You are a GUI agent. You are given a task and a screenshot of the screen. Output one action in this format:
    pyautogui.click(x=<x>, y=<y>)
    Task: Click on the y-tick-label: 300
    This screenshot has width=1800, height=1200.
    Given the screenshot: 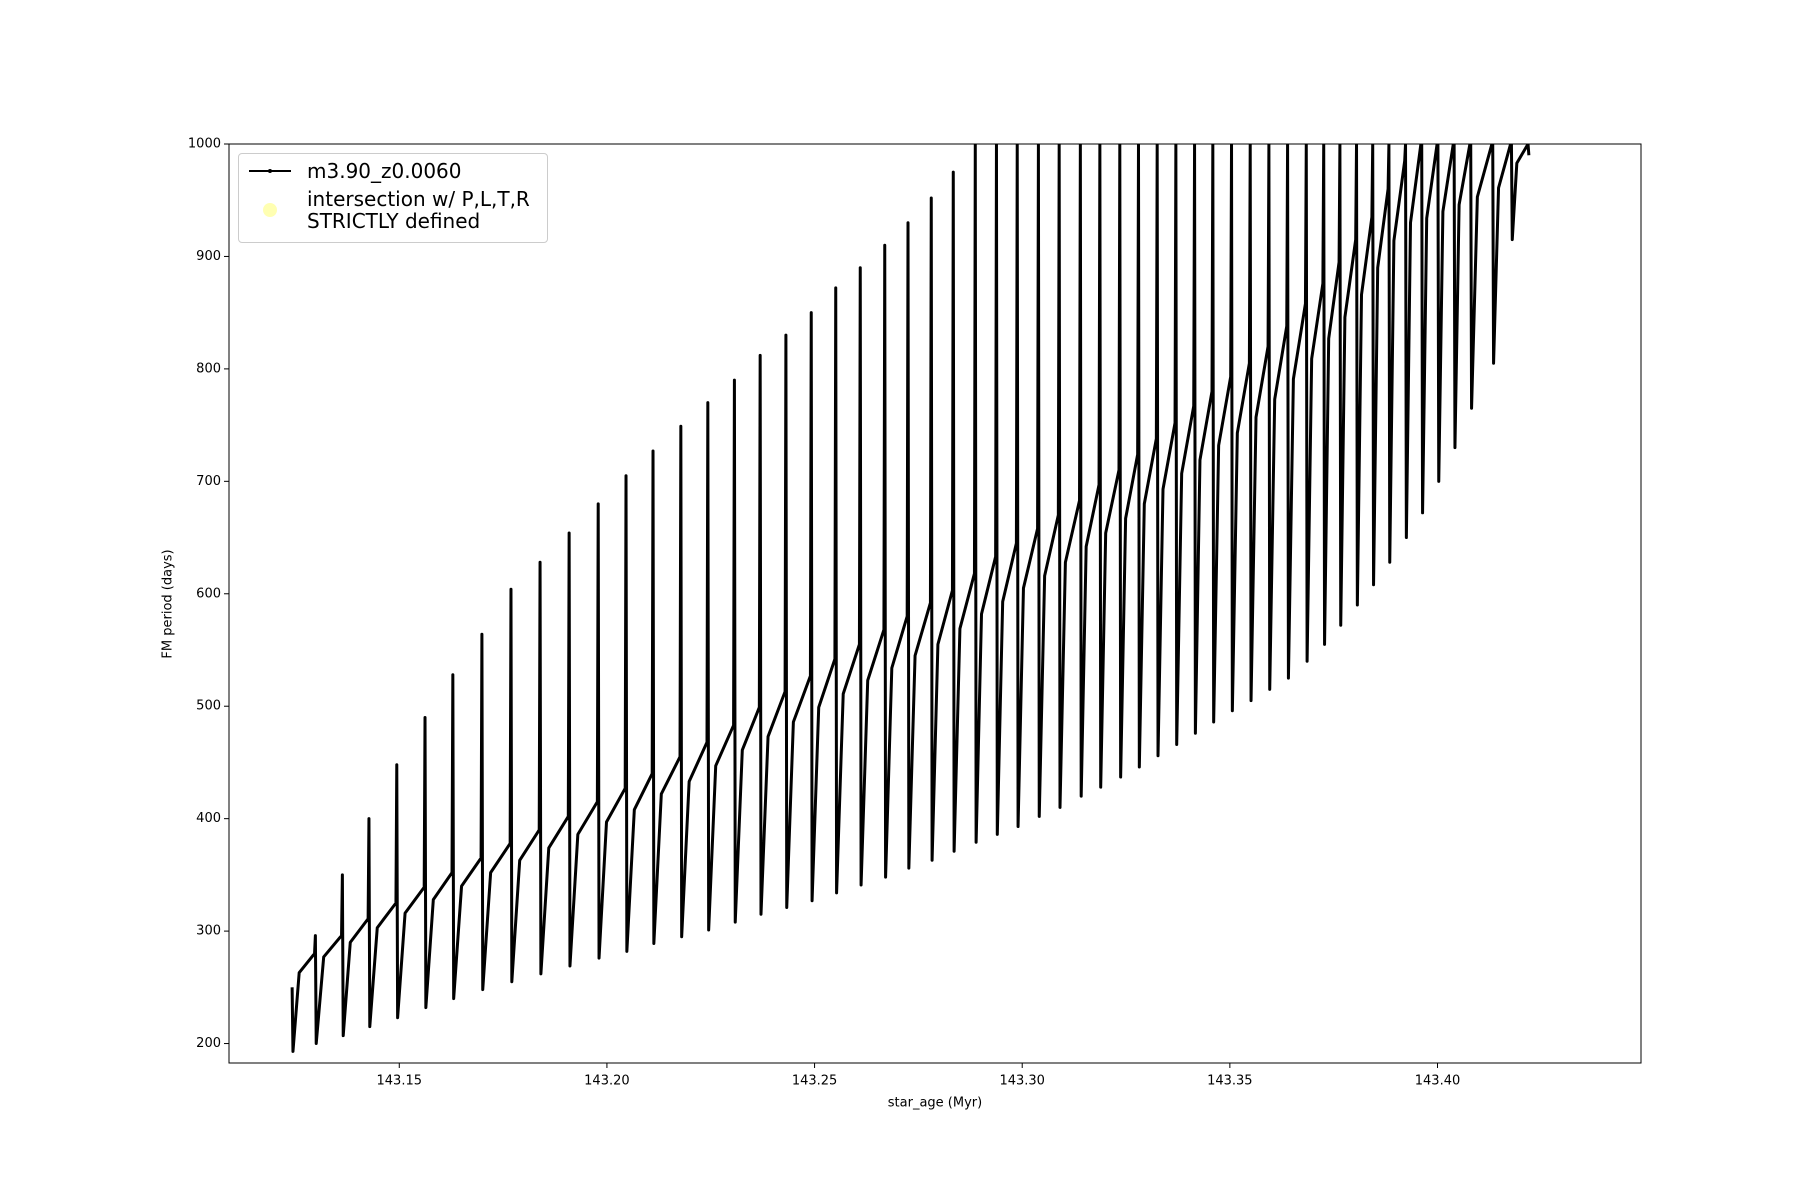 What is the action you would take?
    pyautogui.click(x=208, y=931)
    